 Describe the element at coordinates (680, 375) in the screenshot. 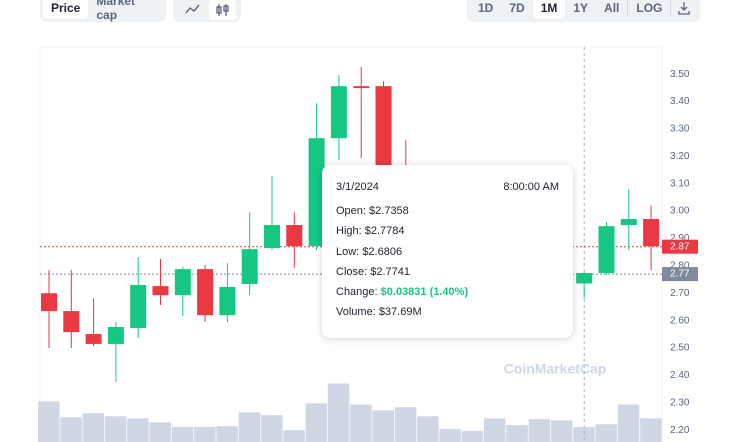

I see `y-tick-label: 2.40` at that location.